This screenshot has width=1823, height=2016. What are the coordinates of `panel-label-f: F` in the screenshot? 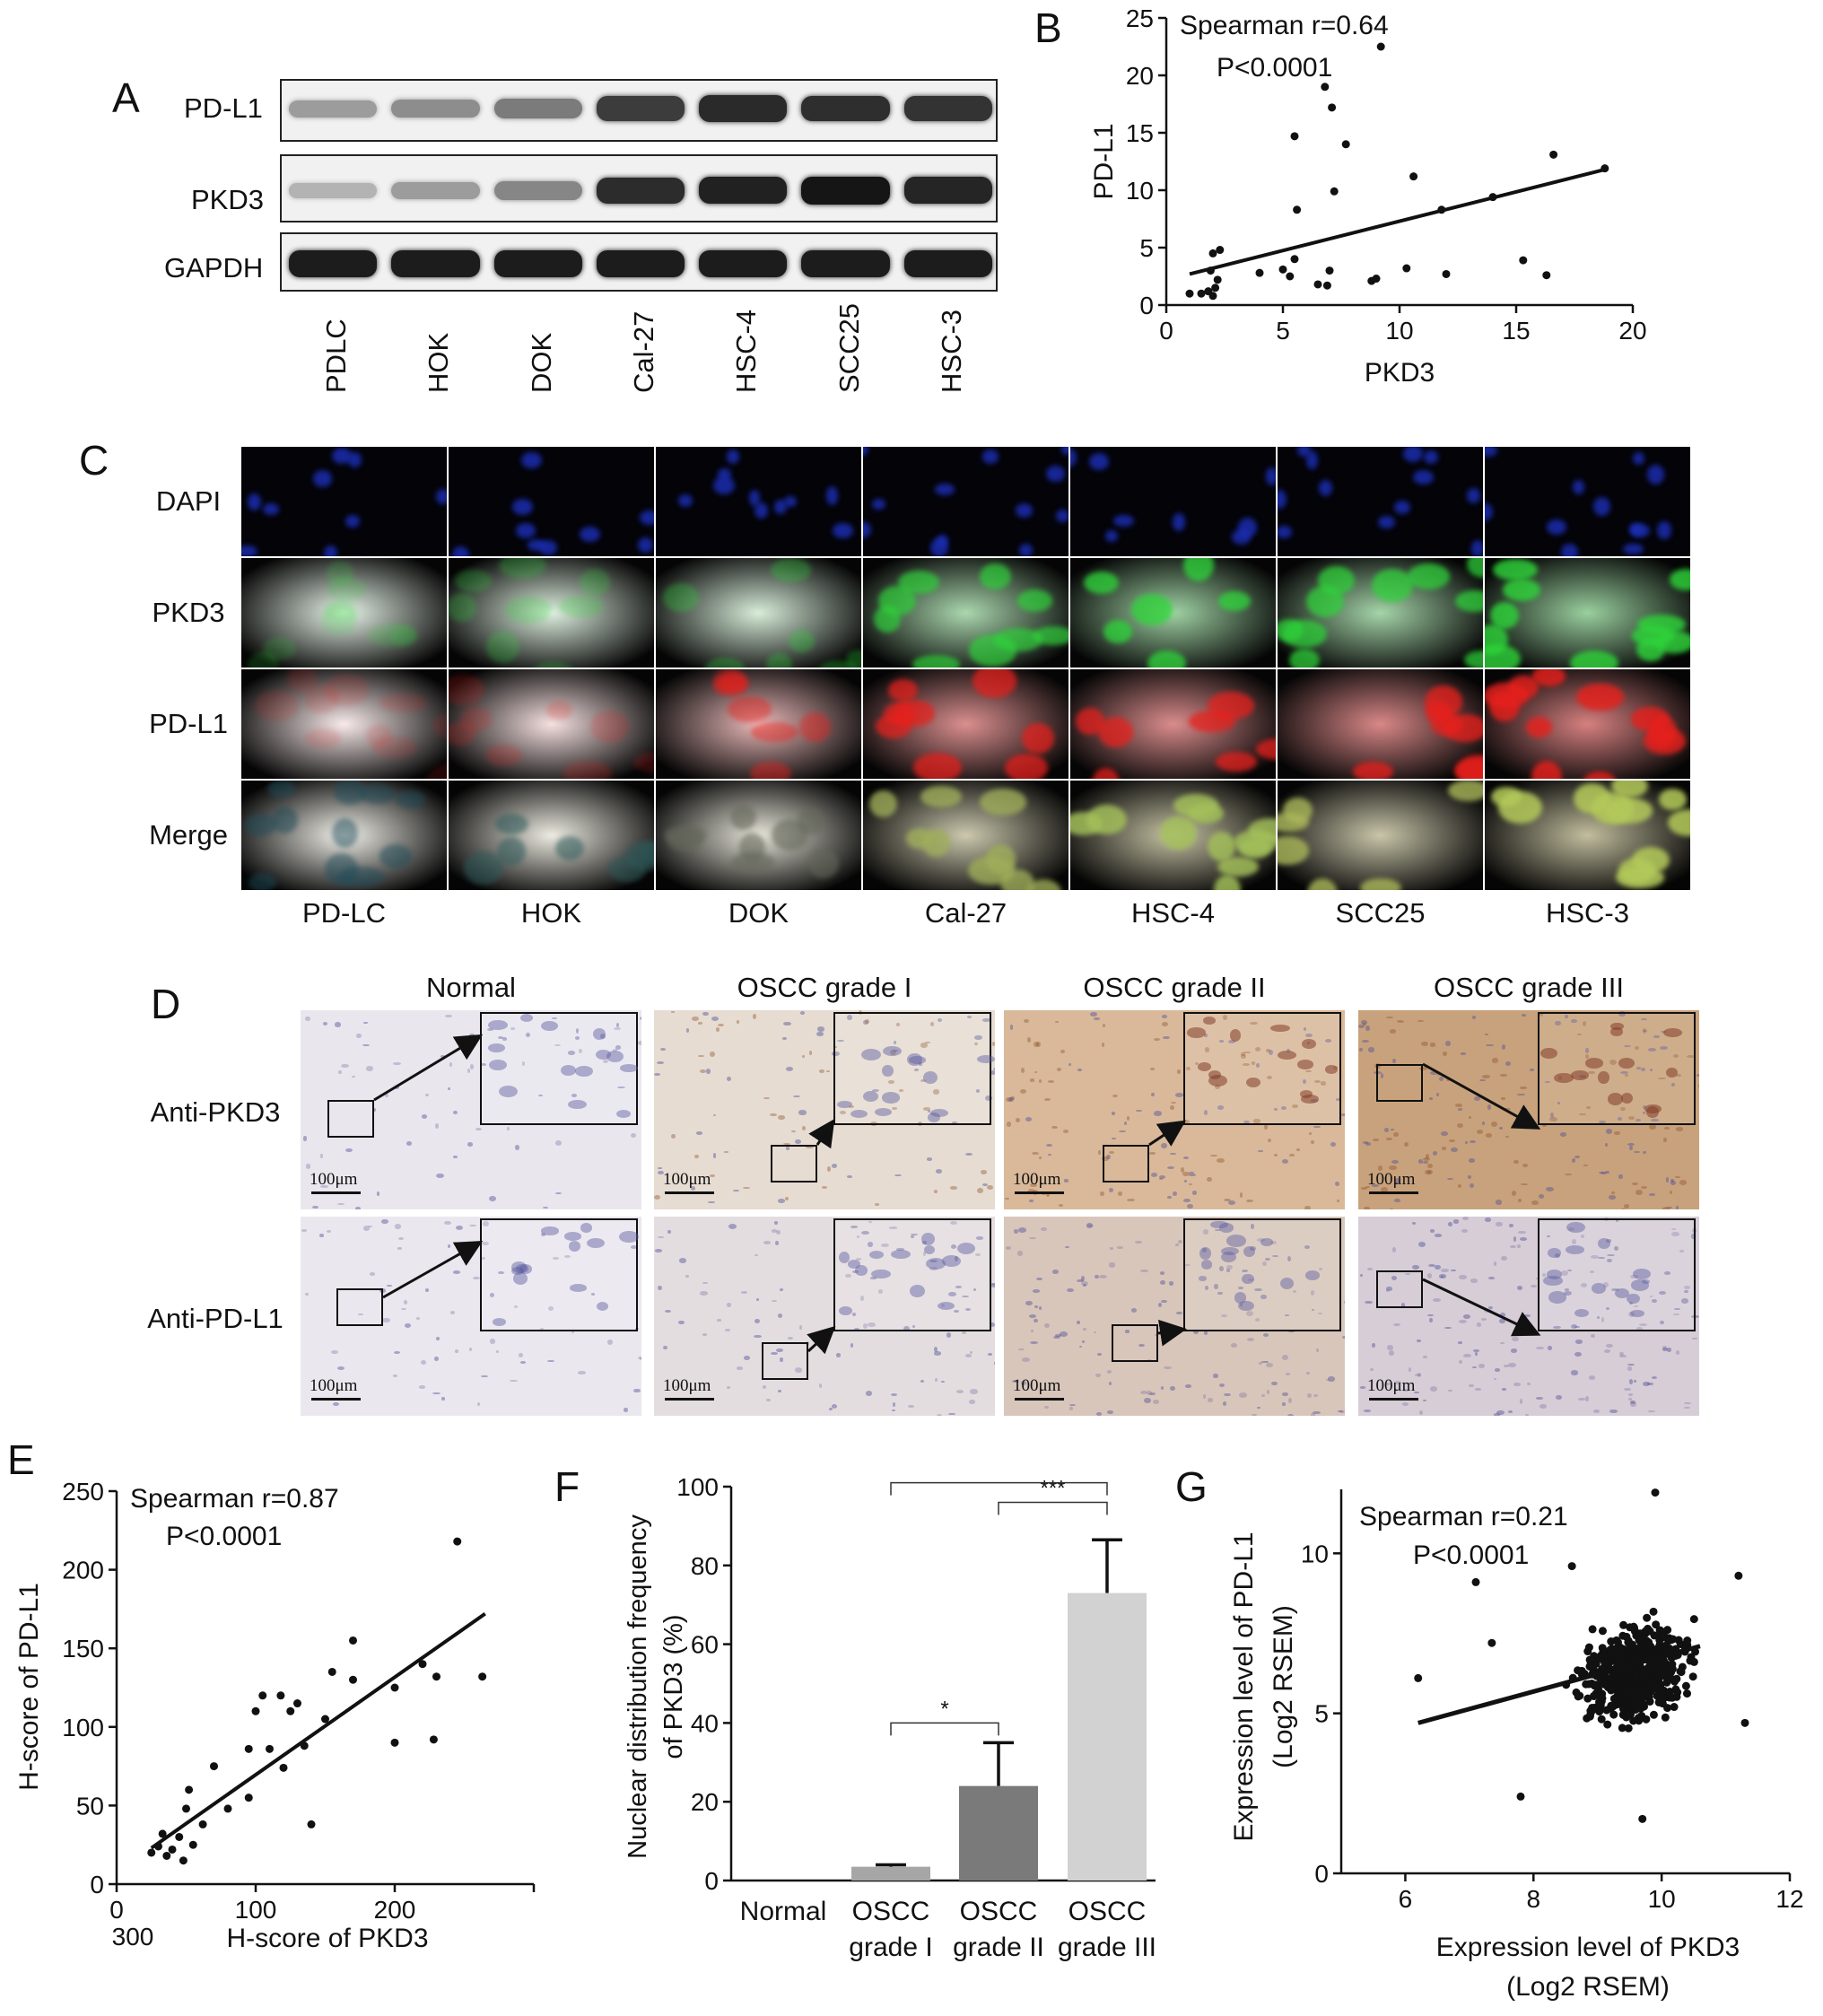 It's located at (567, 1486).